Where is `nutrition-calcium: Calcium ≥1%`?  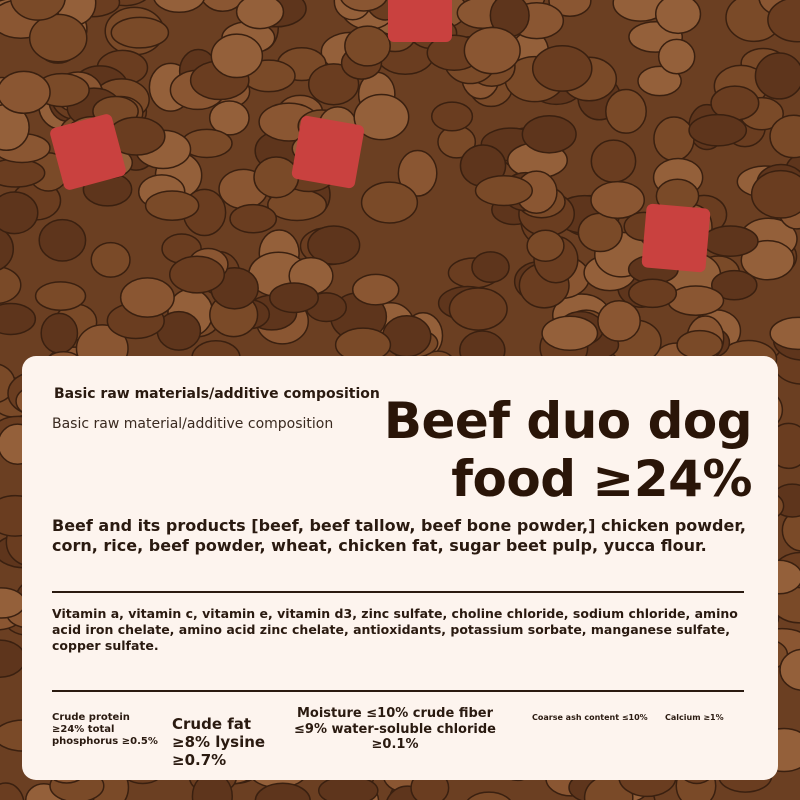
nutrition-calcium: Calcium ≥1% is located at coordinates (694, 717).